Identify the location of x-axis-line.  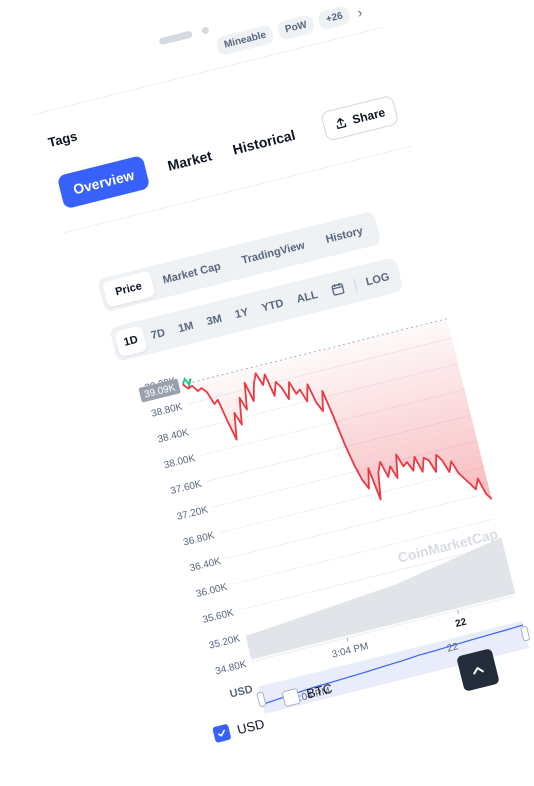
(383, 628).